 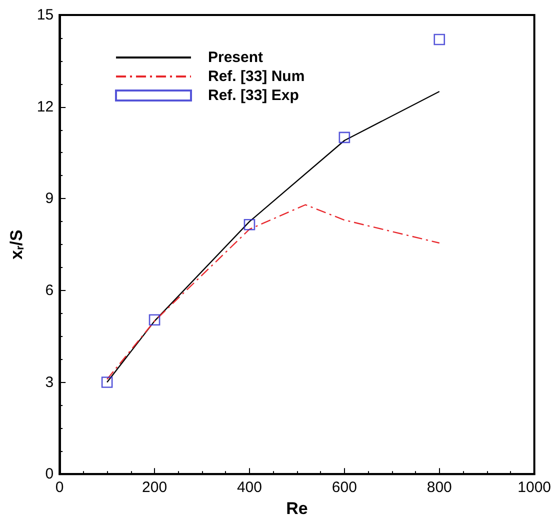 I want to click on legend-label: Present, so click(x=236, y=57).